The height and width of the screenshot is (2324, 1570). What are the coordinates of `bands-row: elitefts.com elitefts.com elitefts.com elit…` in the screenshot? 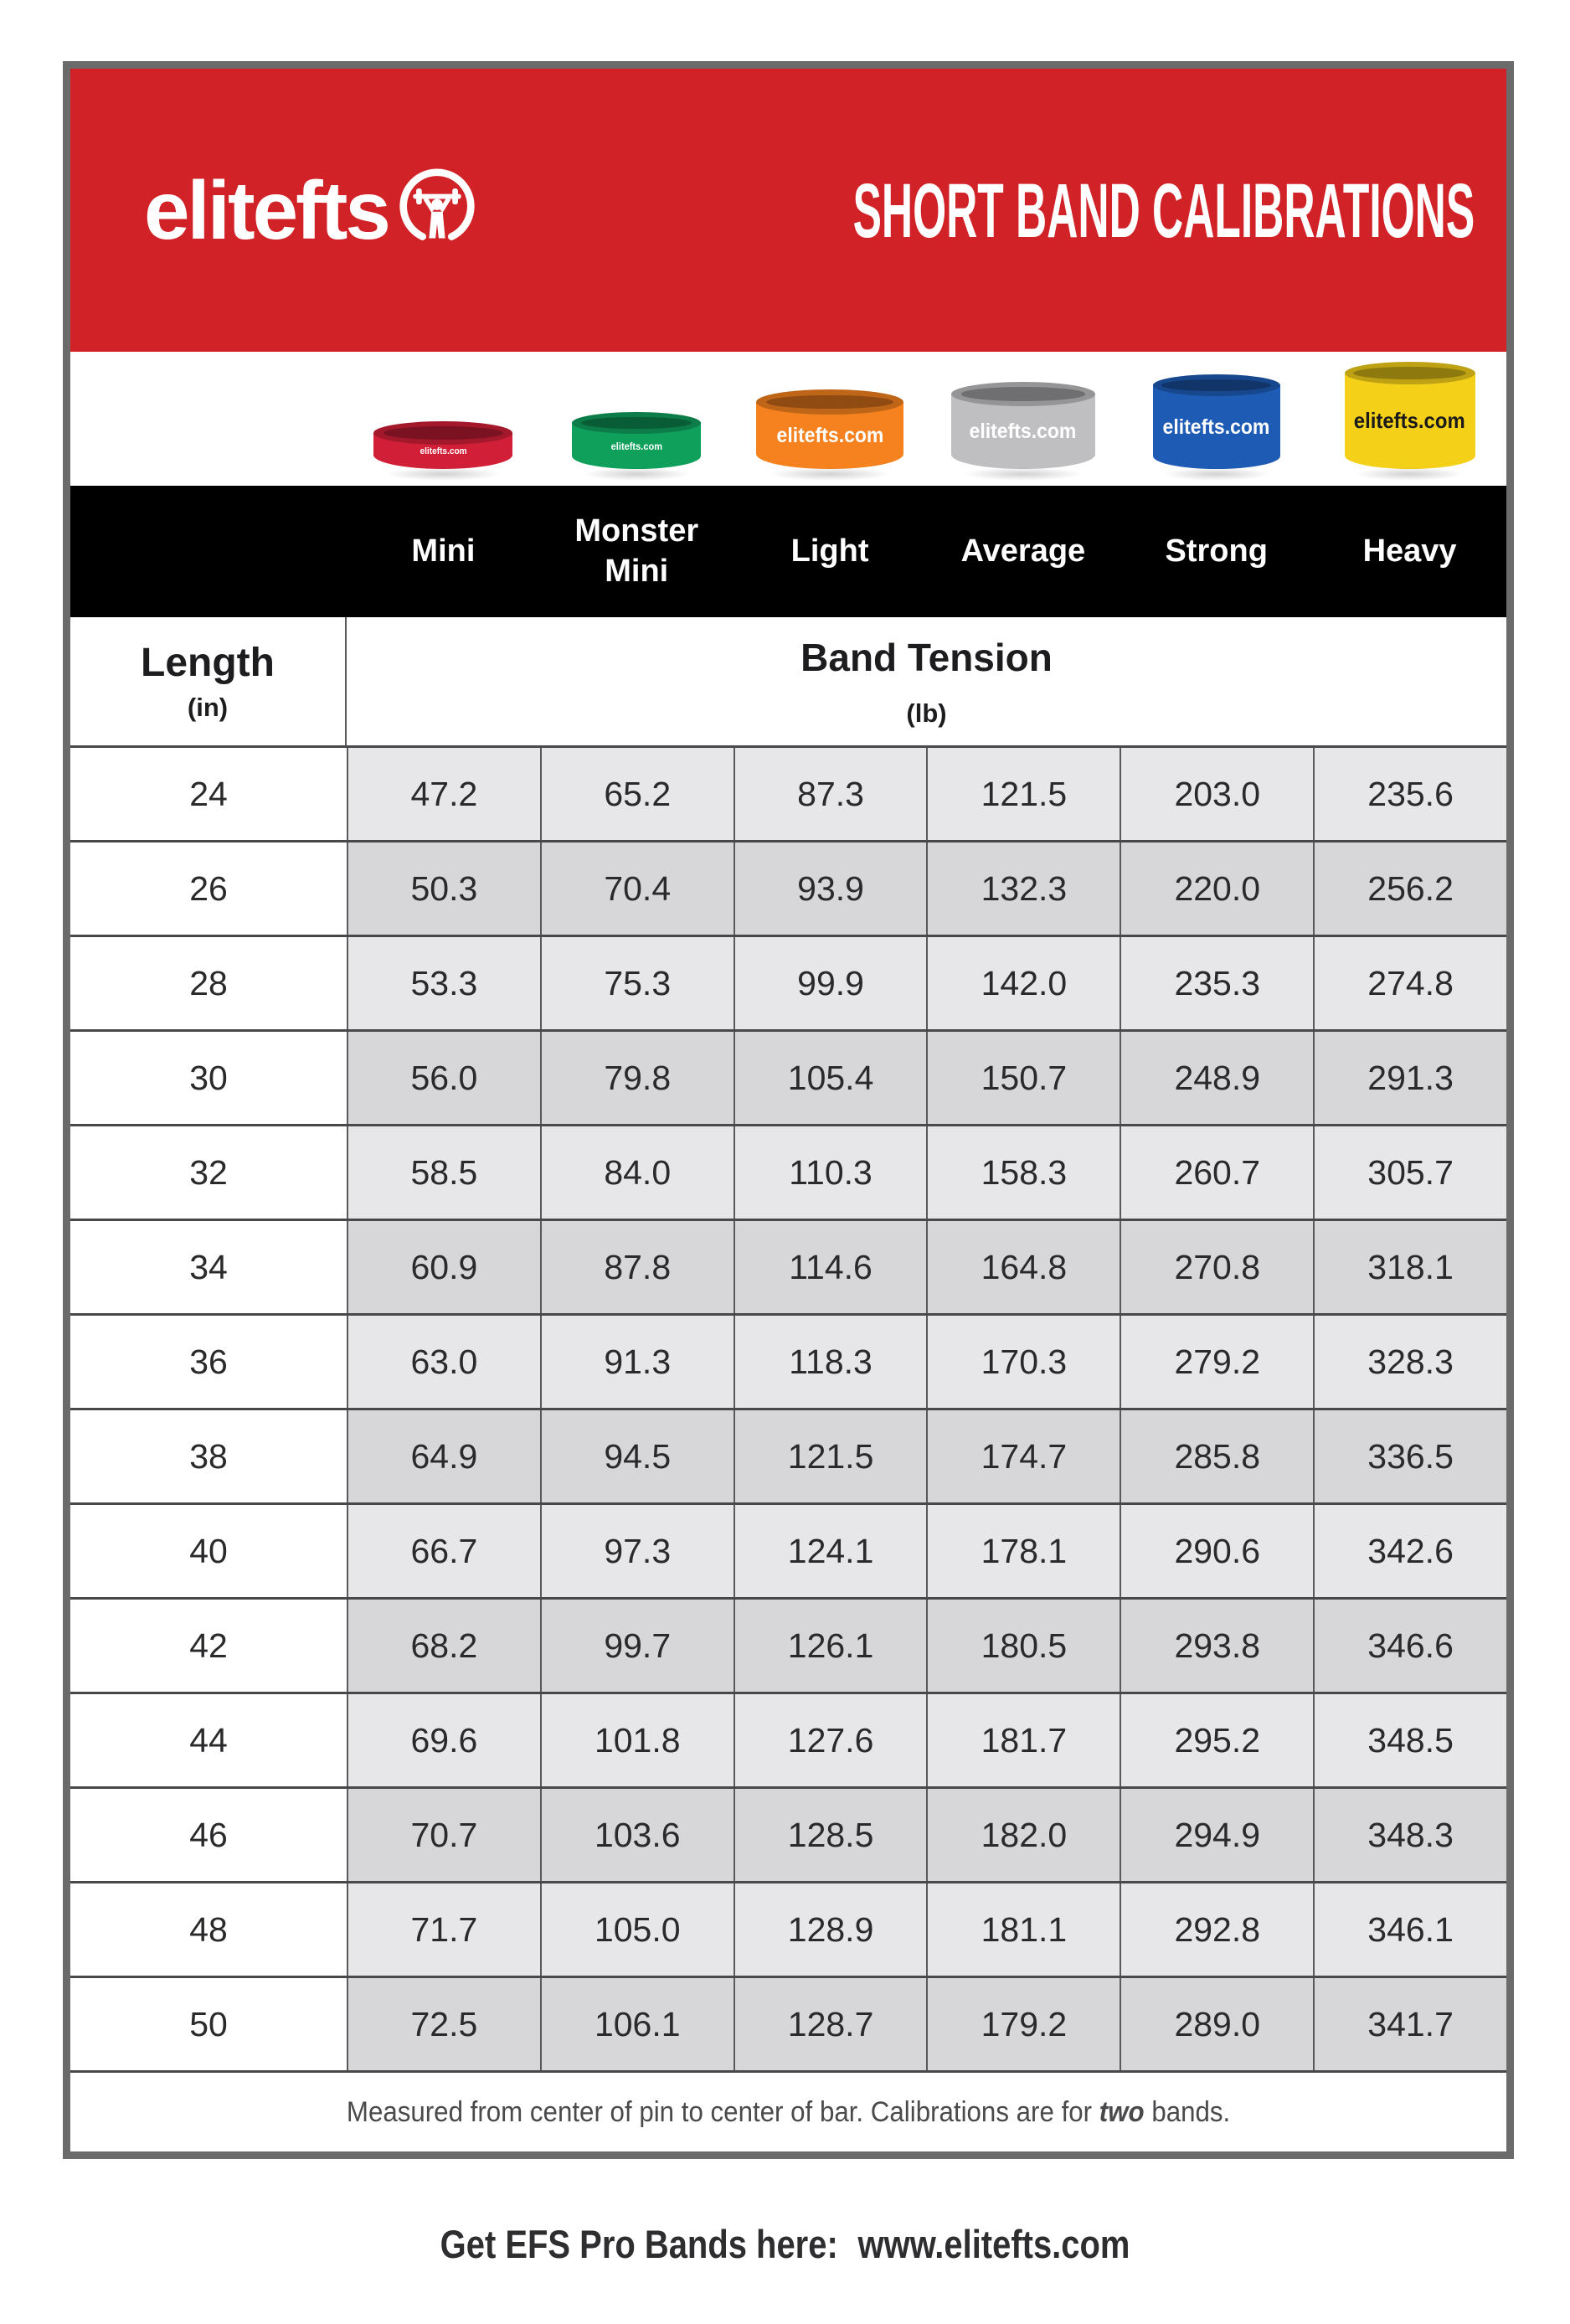 It's located at (788, 419).